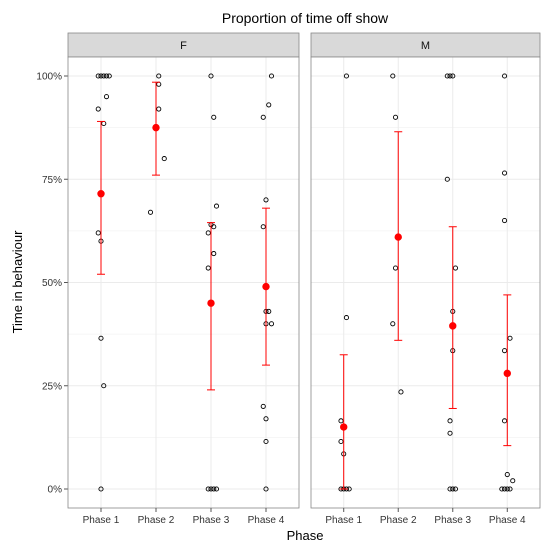 This screenshot has height=544, width=544. I want to click on y-tick-label: 0%, so click(55, 490).